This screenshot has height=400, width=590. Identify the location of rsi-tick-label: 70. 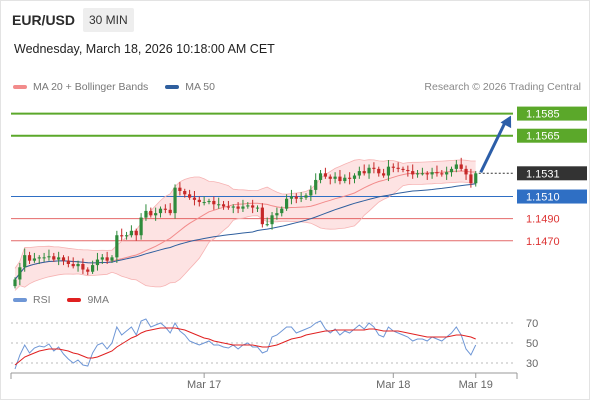
(532, 324).